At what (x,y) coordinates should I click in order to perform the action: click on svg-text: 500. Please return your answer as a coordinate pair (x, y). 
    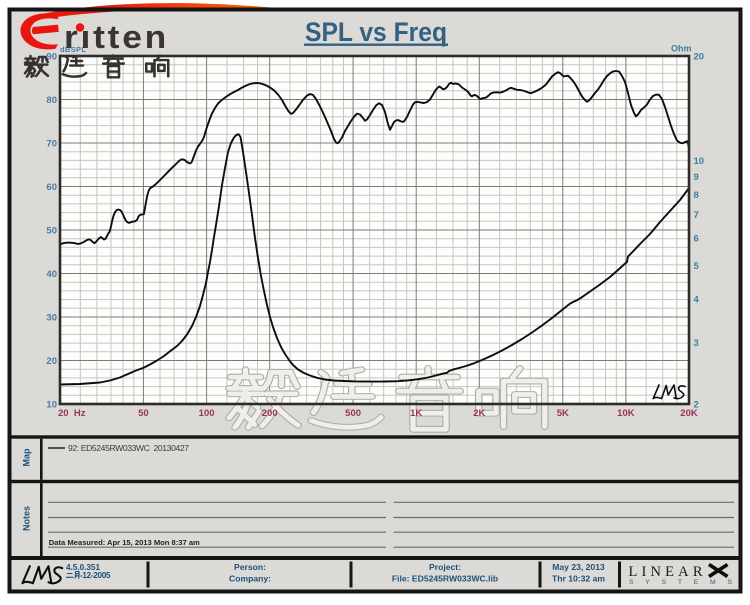
    Looking at the image, I should click on (353, 413).